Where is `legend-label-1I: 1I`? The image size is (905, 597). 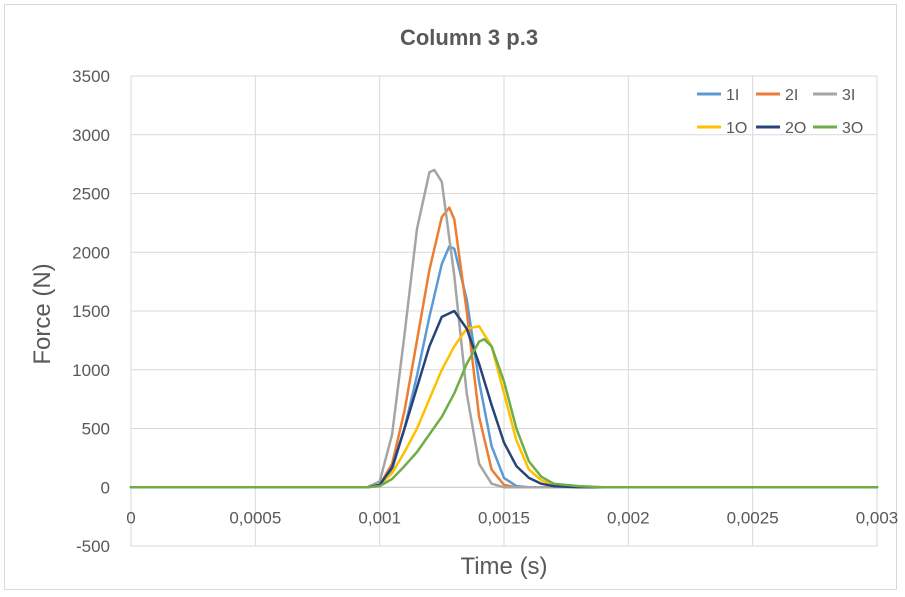
legend-label-1I: 1I is located at coordinates (732, 95).